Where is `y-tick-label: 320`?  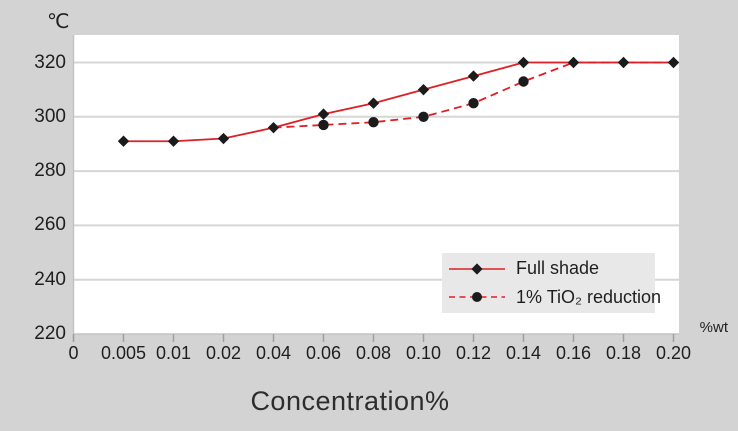
y-tick-label: 320 is located at coordinates (50, 62).